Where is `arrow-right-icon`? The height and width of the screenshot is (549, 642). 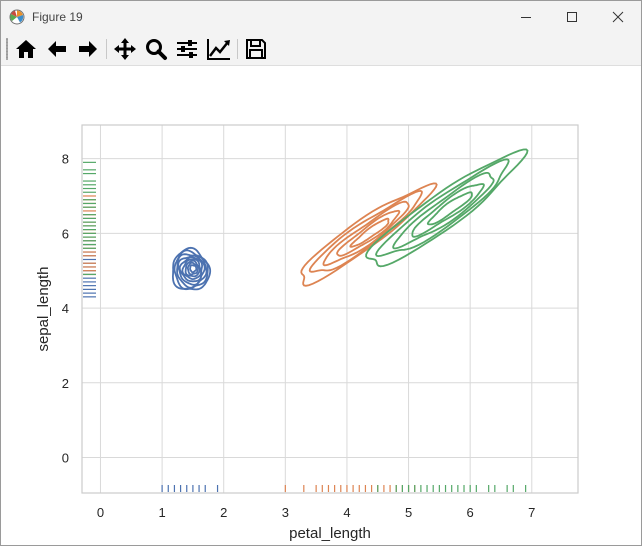
arrow-right-icon is located at coordinates (88, 49).